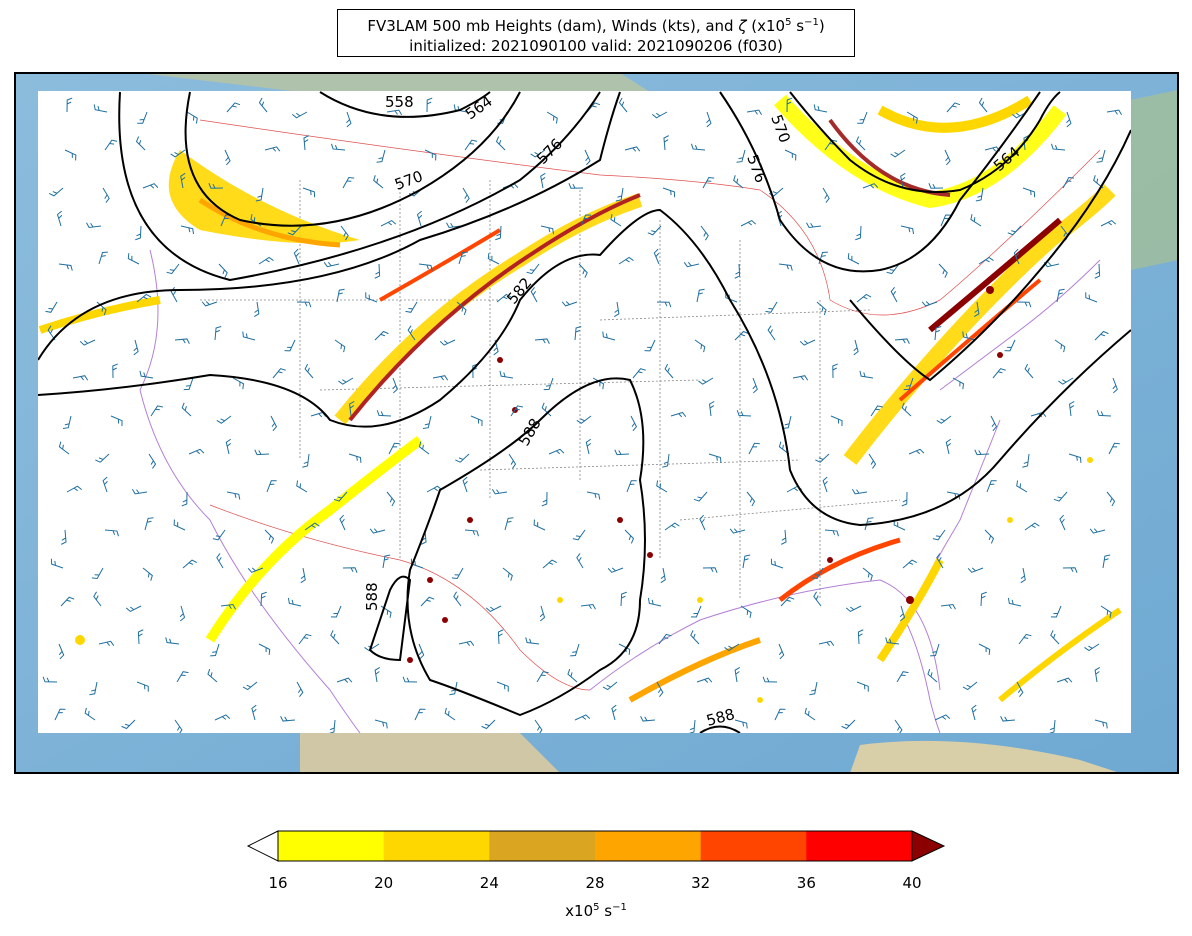 The width and height of the screenshot is (1192, 936). Describe the element at coordinates (806, 883) in the screenshot. I see `colorbar-tick-label: 36` at that location.